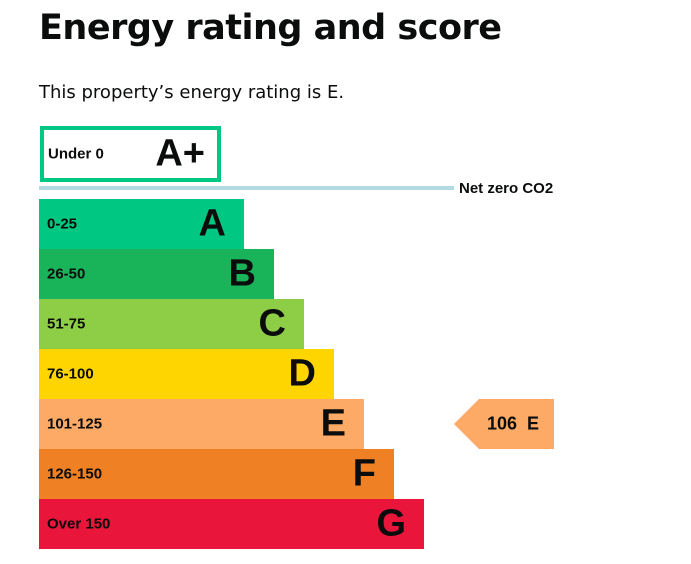 The width and height of the screenshot is (691, 564). What do you see at coordinates (201, 424) in the screenshot?
I see `band-e: 101-125 E` at bounding box center [201, 424].